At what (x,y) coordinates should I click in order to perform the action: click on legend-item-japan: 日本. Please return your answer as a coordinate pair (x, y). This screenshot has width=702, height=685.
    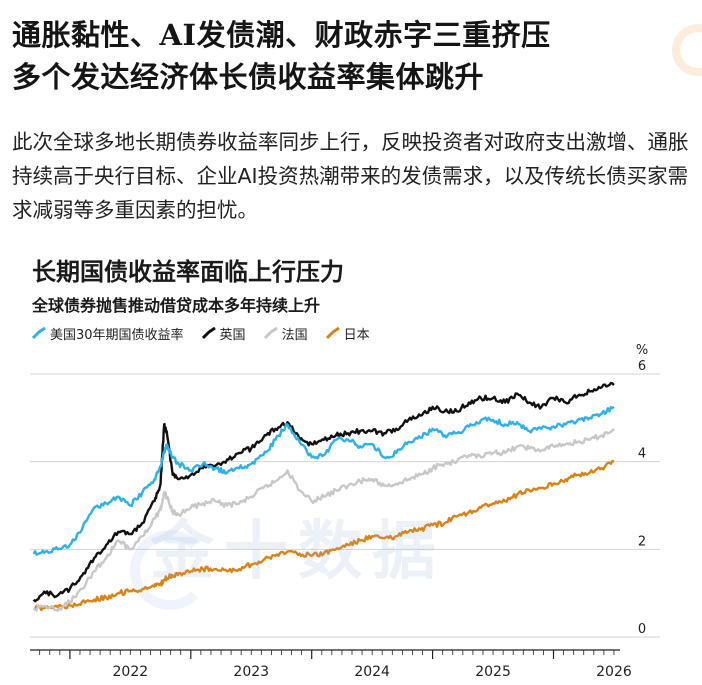
    Looking at the image, I should click on (347, 333).